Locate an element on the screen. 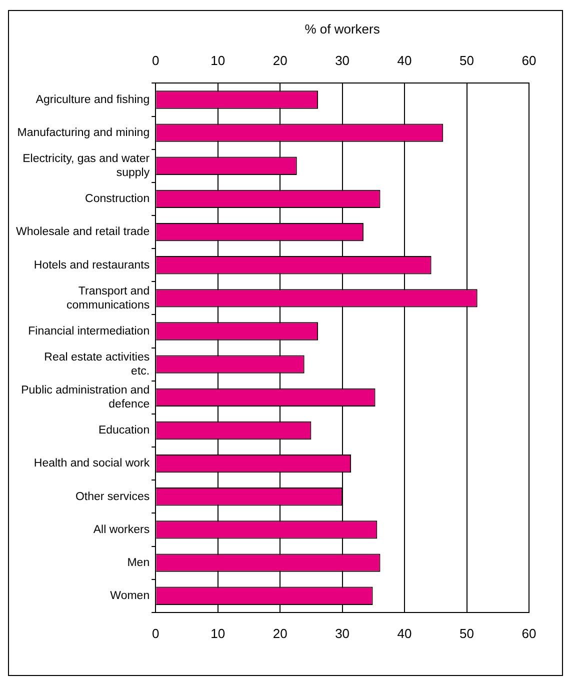  x-tick-label: 60 is located at coordinates (529, 633).